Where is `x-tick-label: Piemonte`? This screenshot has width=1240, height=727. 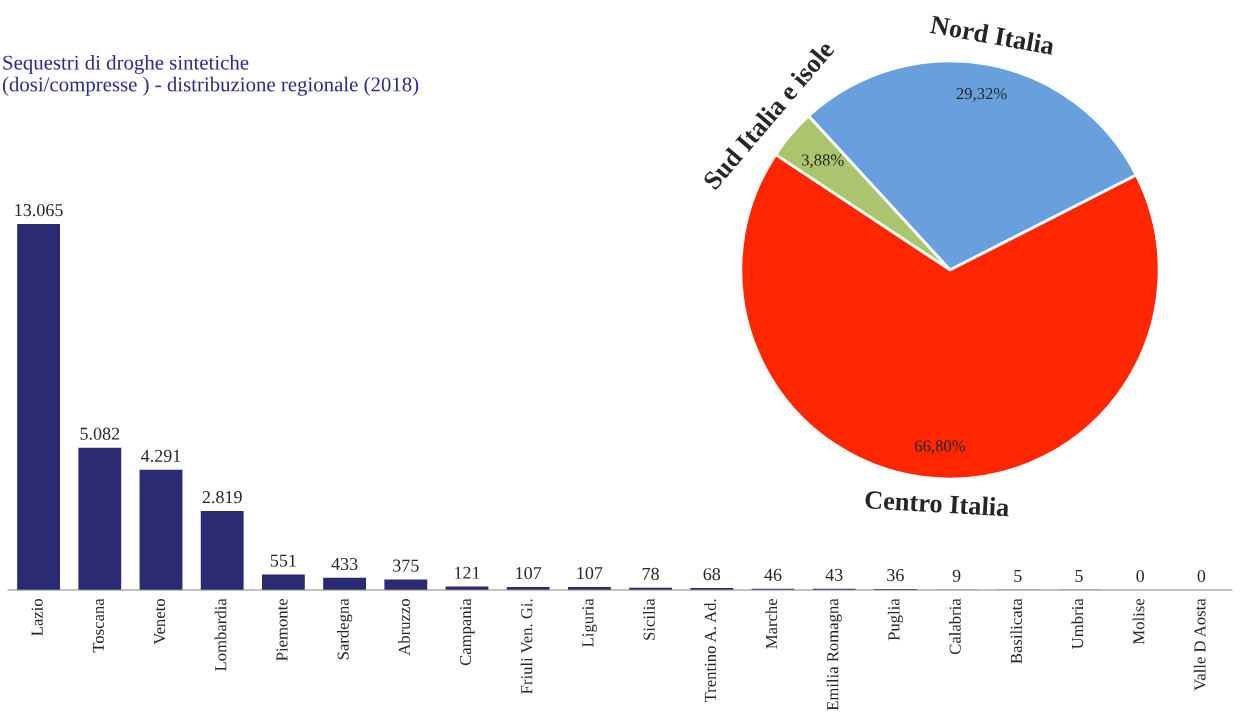
x-tick-label: Piemonte is located at coordinates (282, 629).